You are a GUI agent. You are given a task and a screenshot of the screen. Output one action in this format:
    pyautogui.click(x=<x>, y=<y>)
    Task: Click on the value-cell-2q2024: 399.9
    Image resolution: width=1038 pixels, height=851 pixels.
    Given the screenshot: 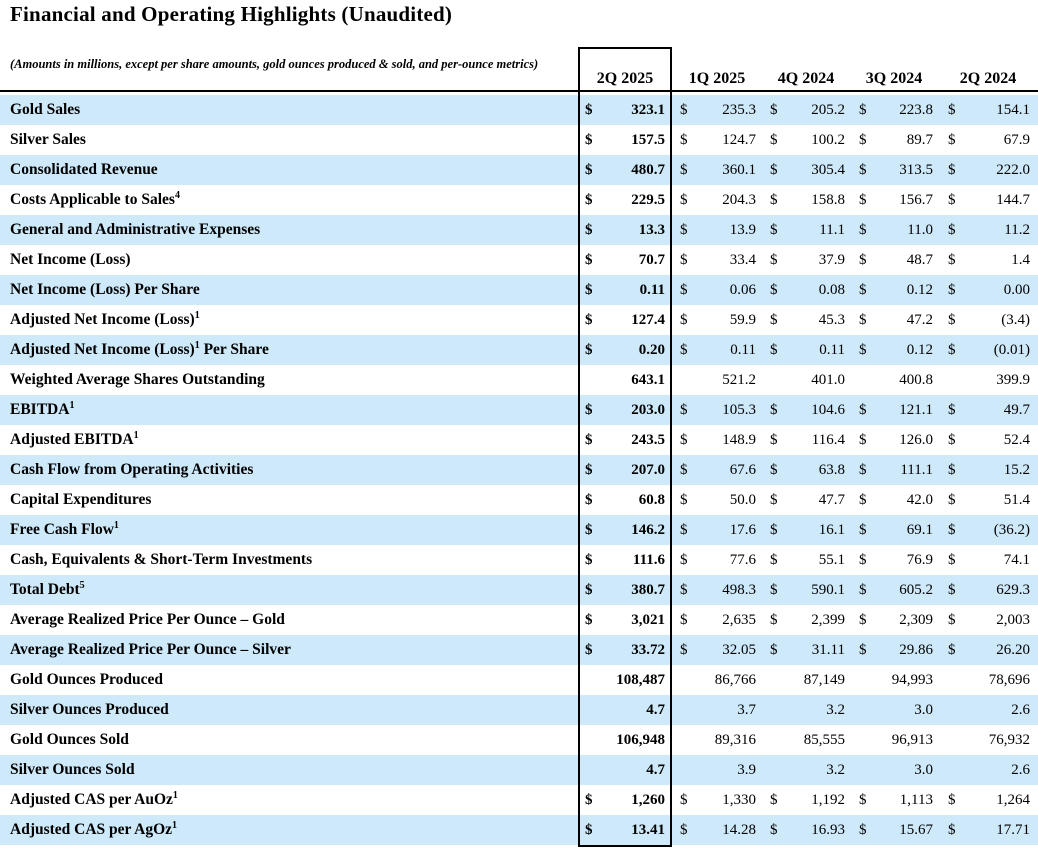 What is the action you would take?
    pyautogui.click(x=1013, y=379)
    